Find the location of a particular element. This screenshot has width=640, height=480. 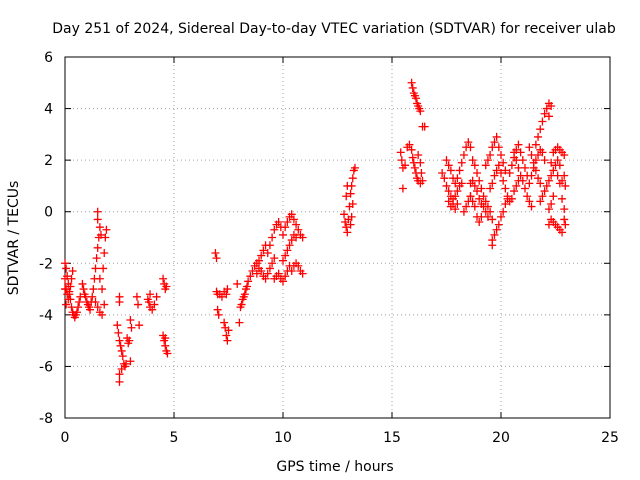

y-tick-label: 2 is located at coordinates (48, 161).